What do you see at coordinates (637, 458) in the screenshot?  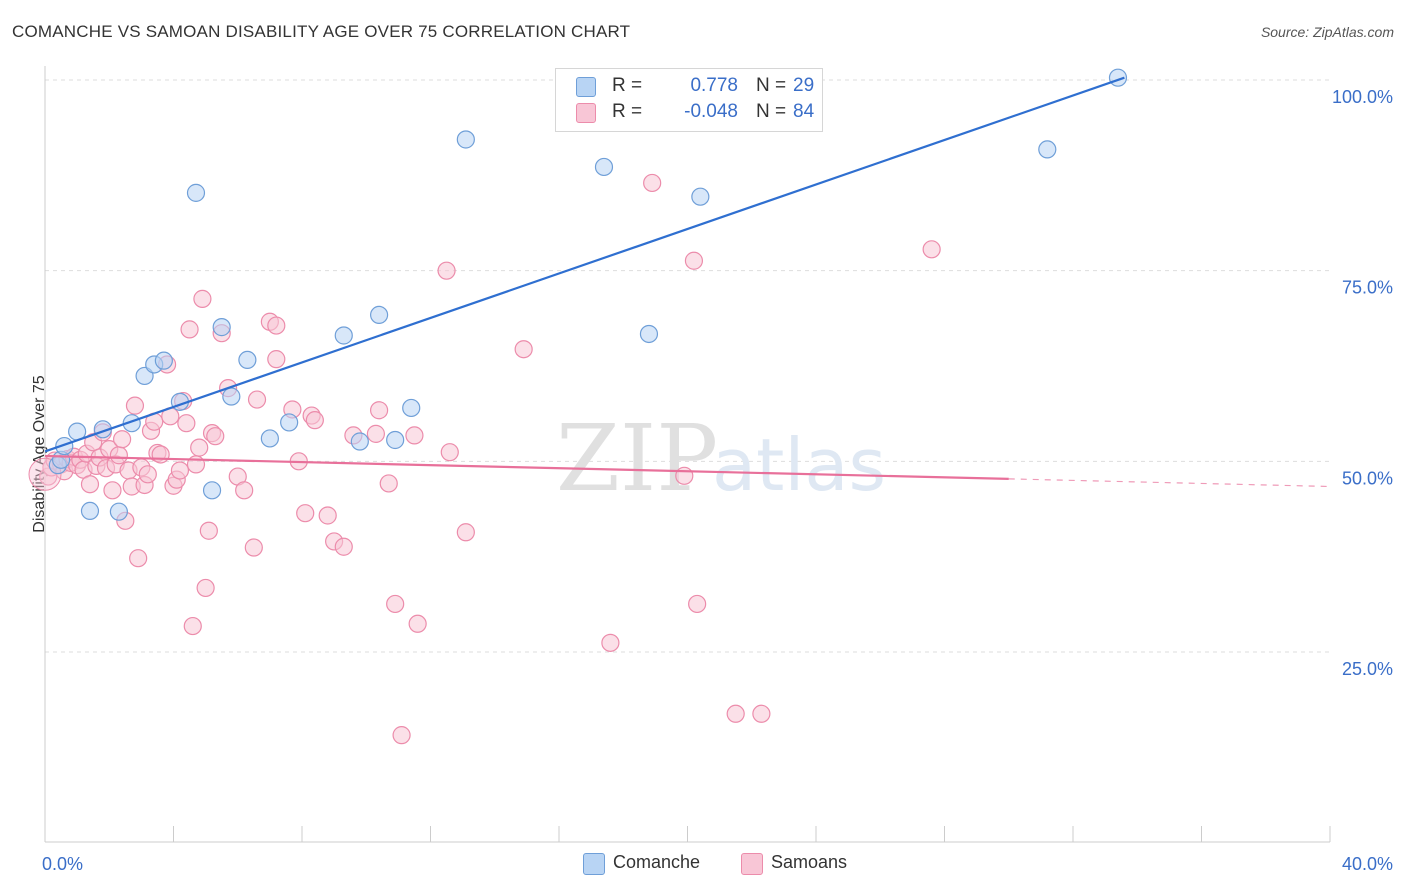 I see `watermark-zip: ZIP` at bounding box center [637, 458].